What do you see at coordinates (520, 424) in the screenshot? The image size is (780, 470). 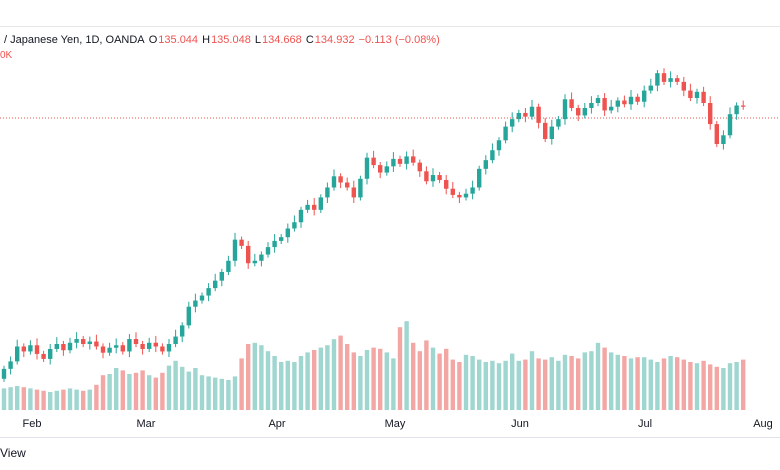 I see `x-tick-label: Jun` at bounding box center [520, 424].